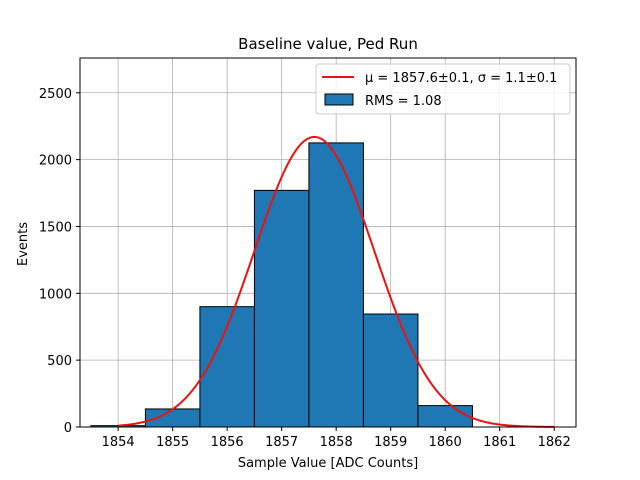 The image size is (640, 480). What do you see at coordinates (55, 294) in the screenshot?
I see `y-tick-label: 1000` at bounding box center [55, 294].